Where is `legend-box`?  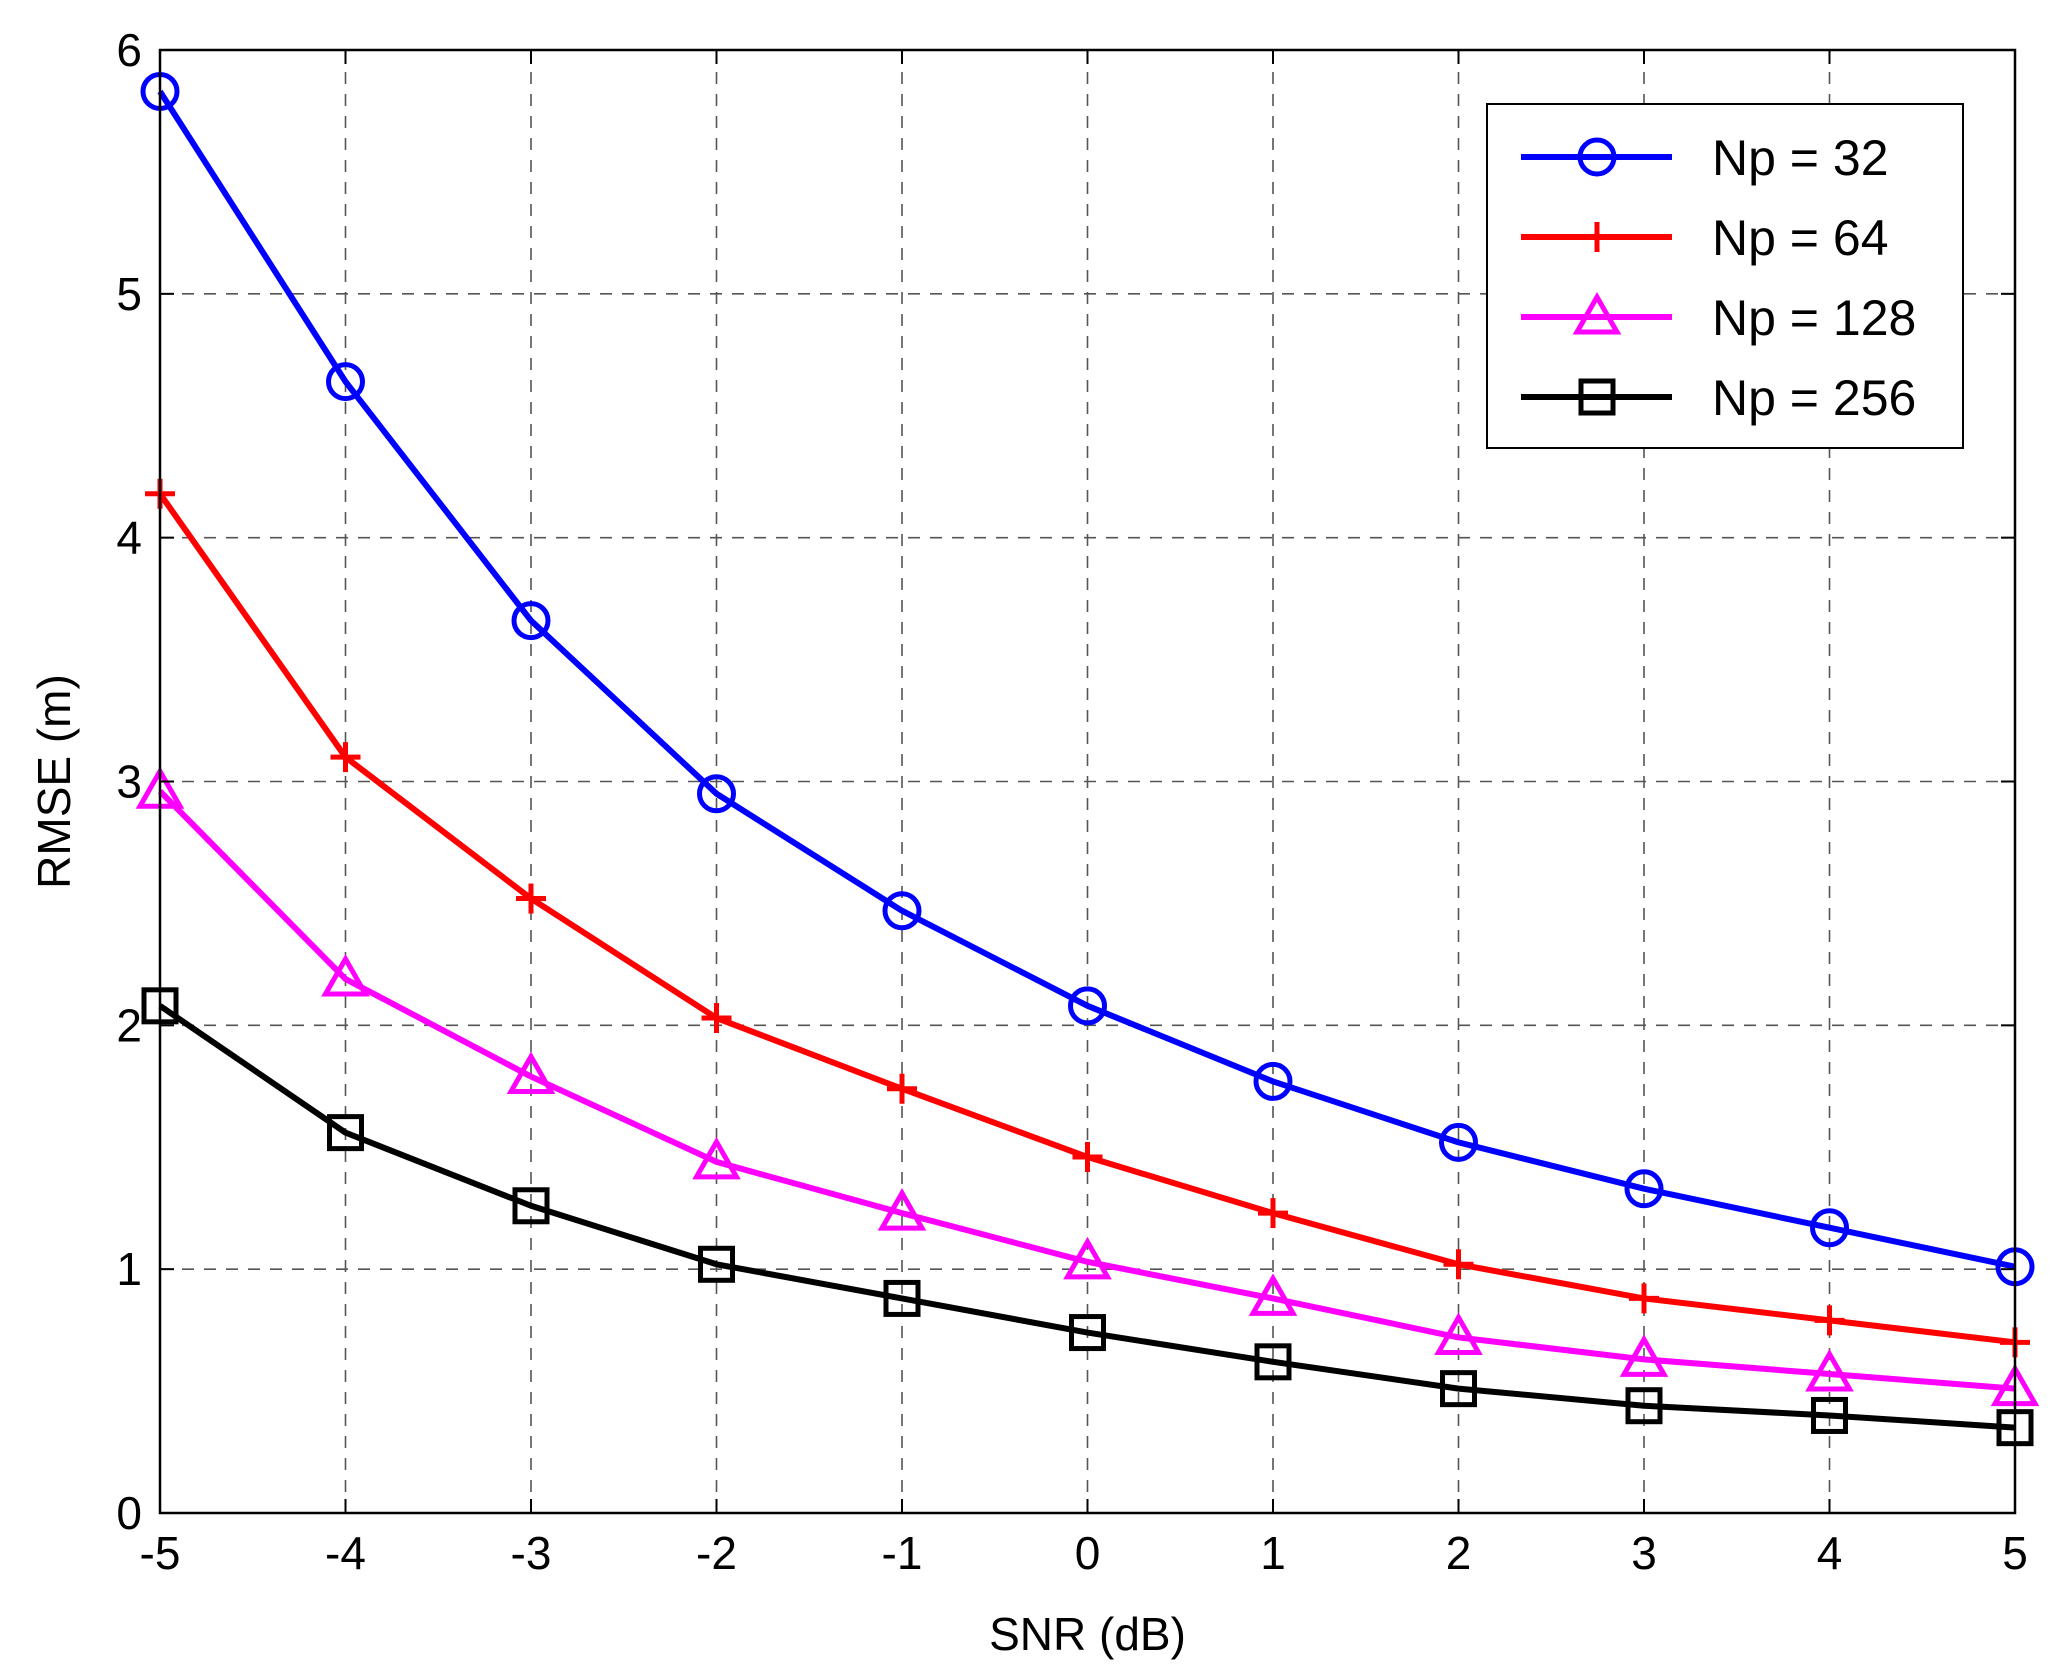
legend-box is located at coordinates (1725, 276).